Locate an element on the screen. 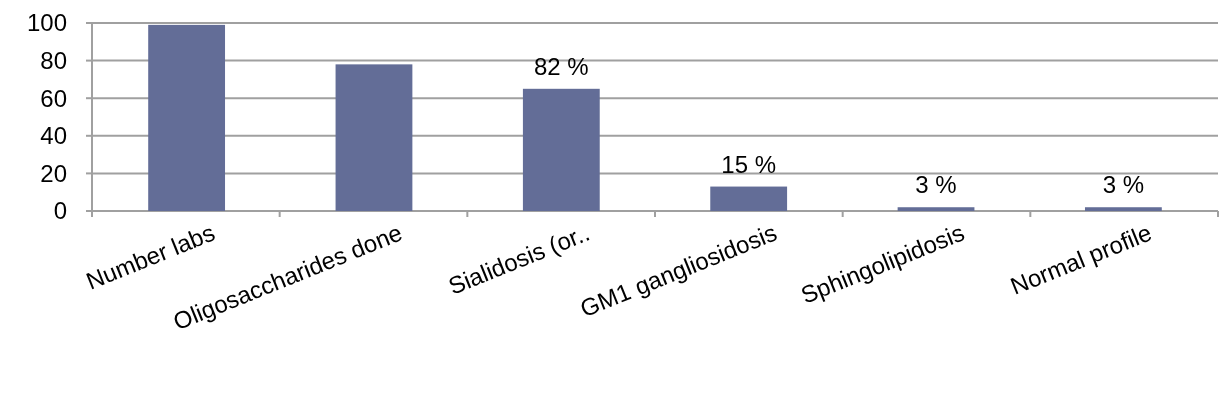 The width and height of the screenshot is (1227, 412). y-tick-label: 0 is located at coordinates (60, 211).